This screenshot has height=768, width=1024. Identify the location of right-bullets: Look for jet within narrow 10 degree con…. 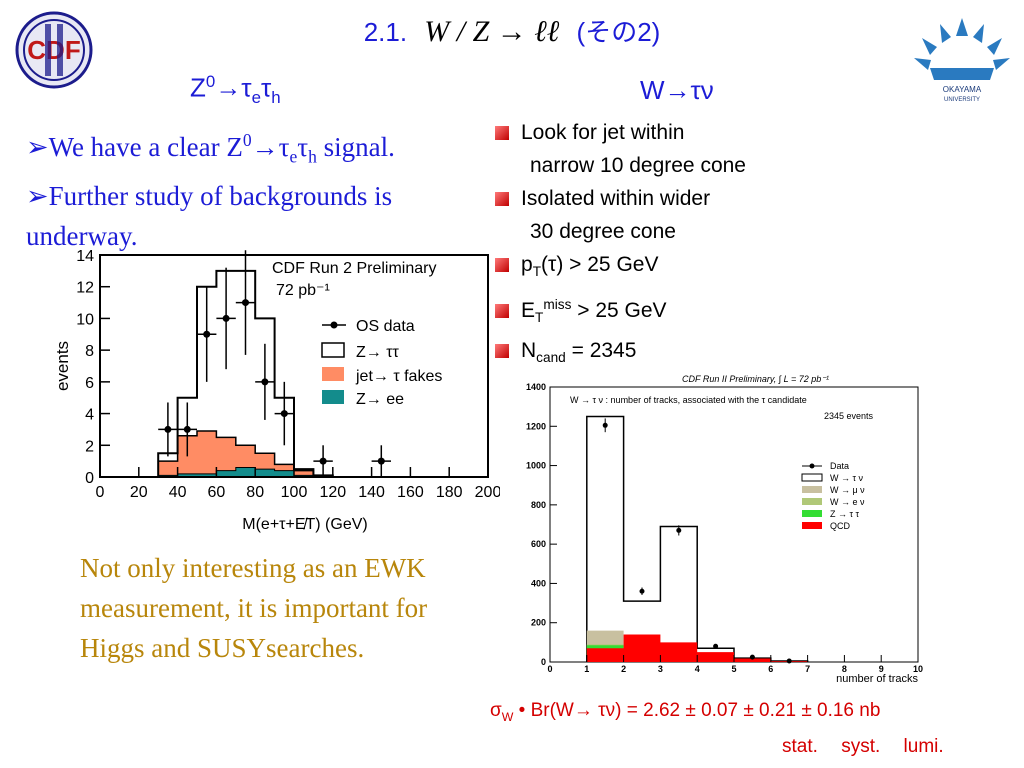
(660, 245).